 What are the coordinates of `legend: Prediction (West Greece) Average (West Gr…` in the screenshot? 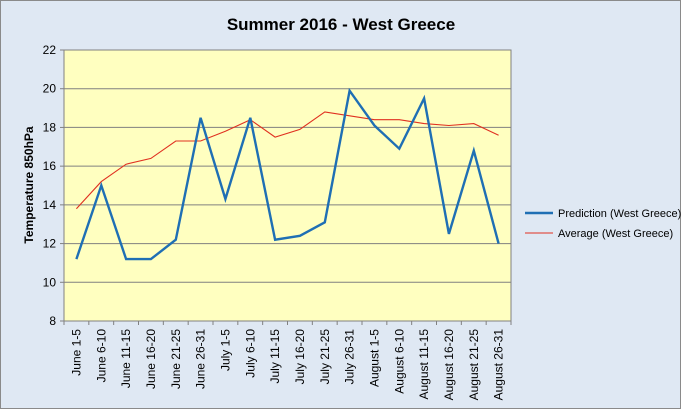 It's located at (603, 224).